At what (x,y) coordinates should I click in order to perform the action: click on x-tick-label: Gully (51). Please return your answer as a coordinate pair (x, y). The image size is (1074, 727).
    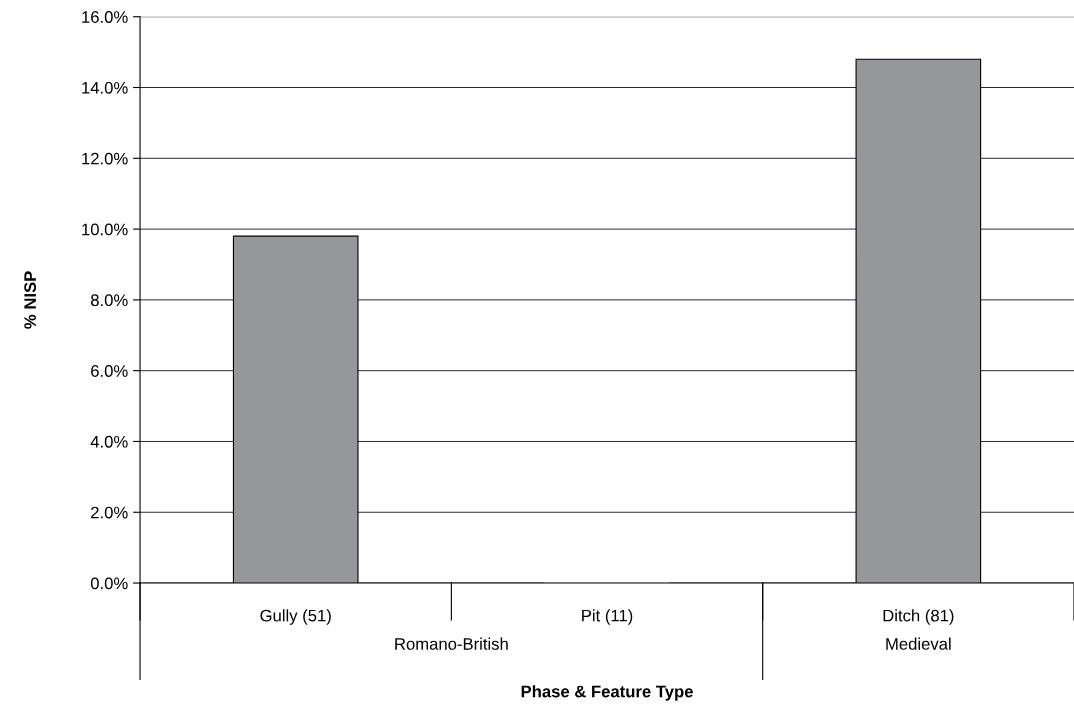
    Looking at the image, I should click on (295, 617).